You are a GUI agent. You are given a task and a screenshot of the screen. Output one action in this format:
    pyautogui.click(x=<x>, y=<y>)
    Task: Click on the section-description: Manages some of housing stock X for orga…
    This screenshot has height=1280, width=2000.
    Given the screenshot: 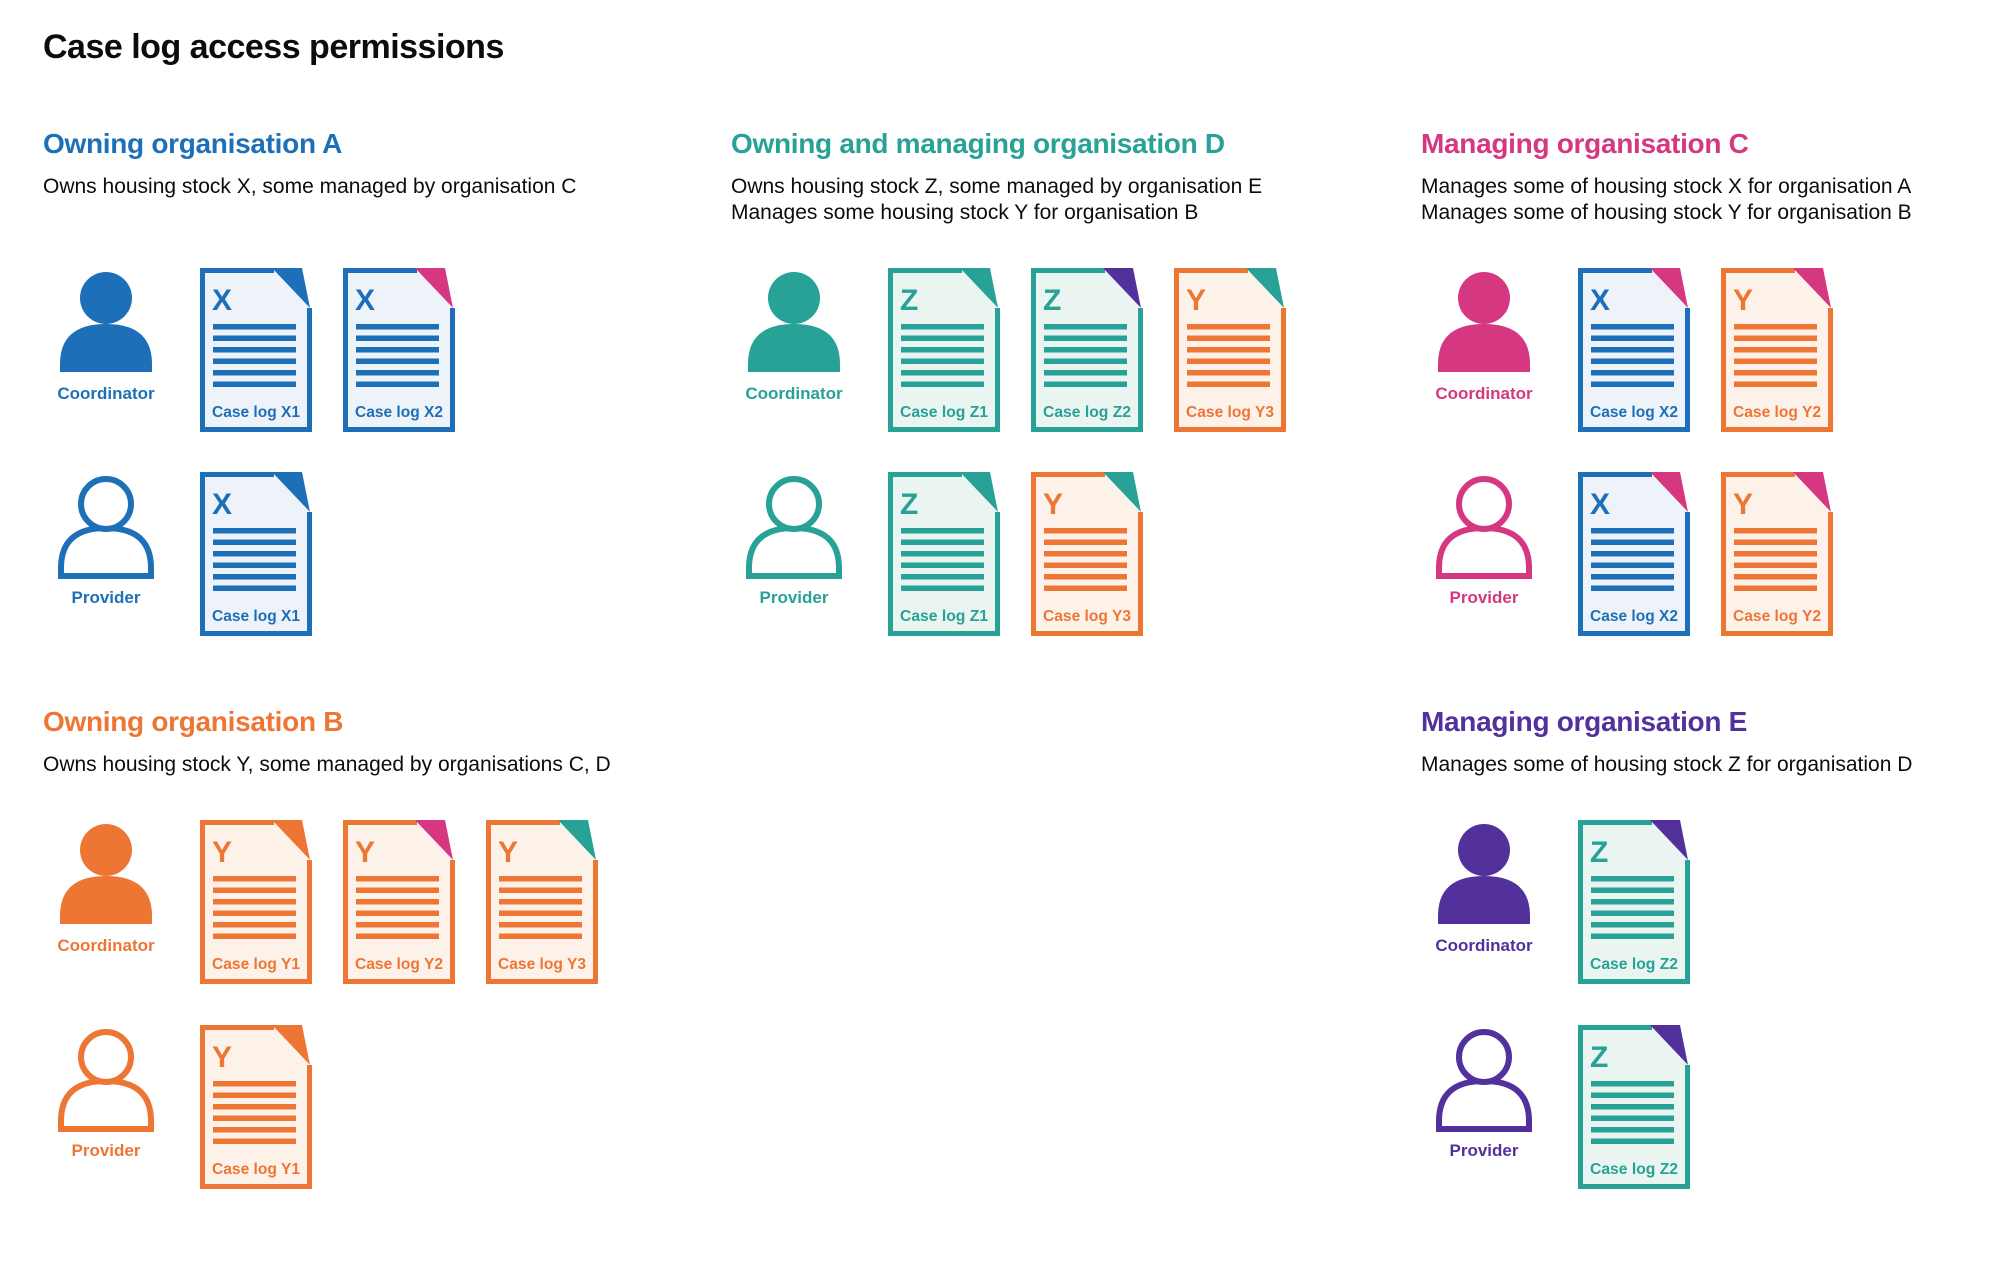 What is the action you would take?
    pyautogui.click(x=1710, y=202)
    